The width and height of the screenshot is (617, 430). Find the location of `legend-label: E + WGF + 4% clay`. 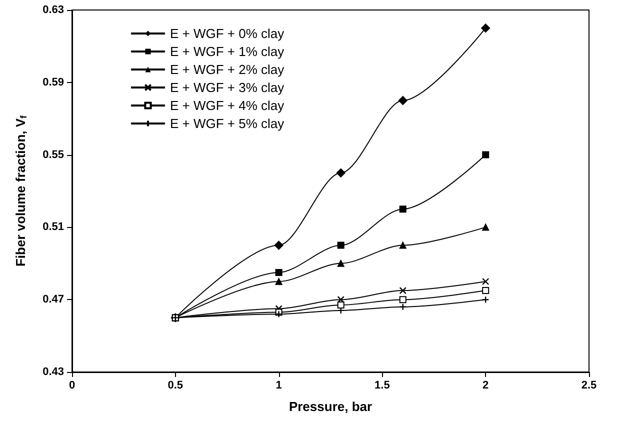

legend-label: E + WGF + 4% clay is located at coordinates (227, 105).